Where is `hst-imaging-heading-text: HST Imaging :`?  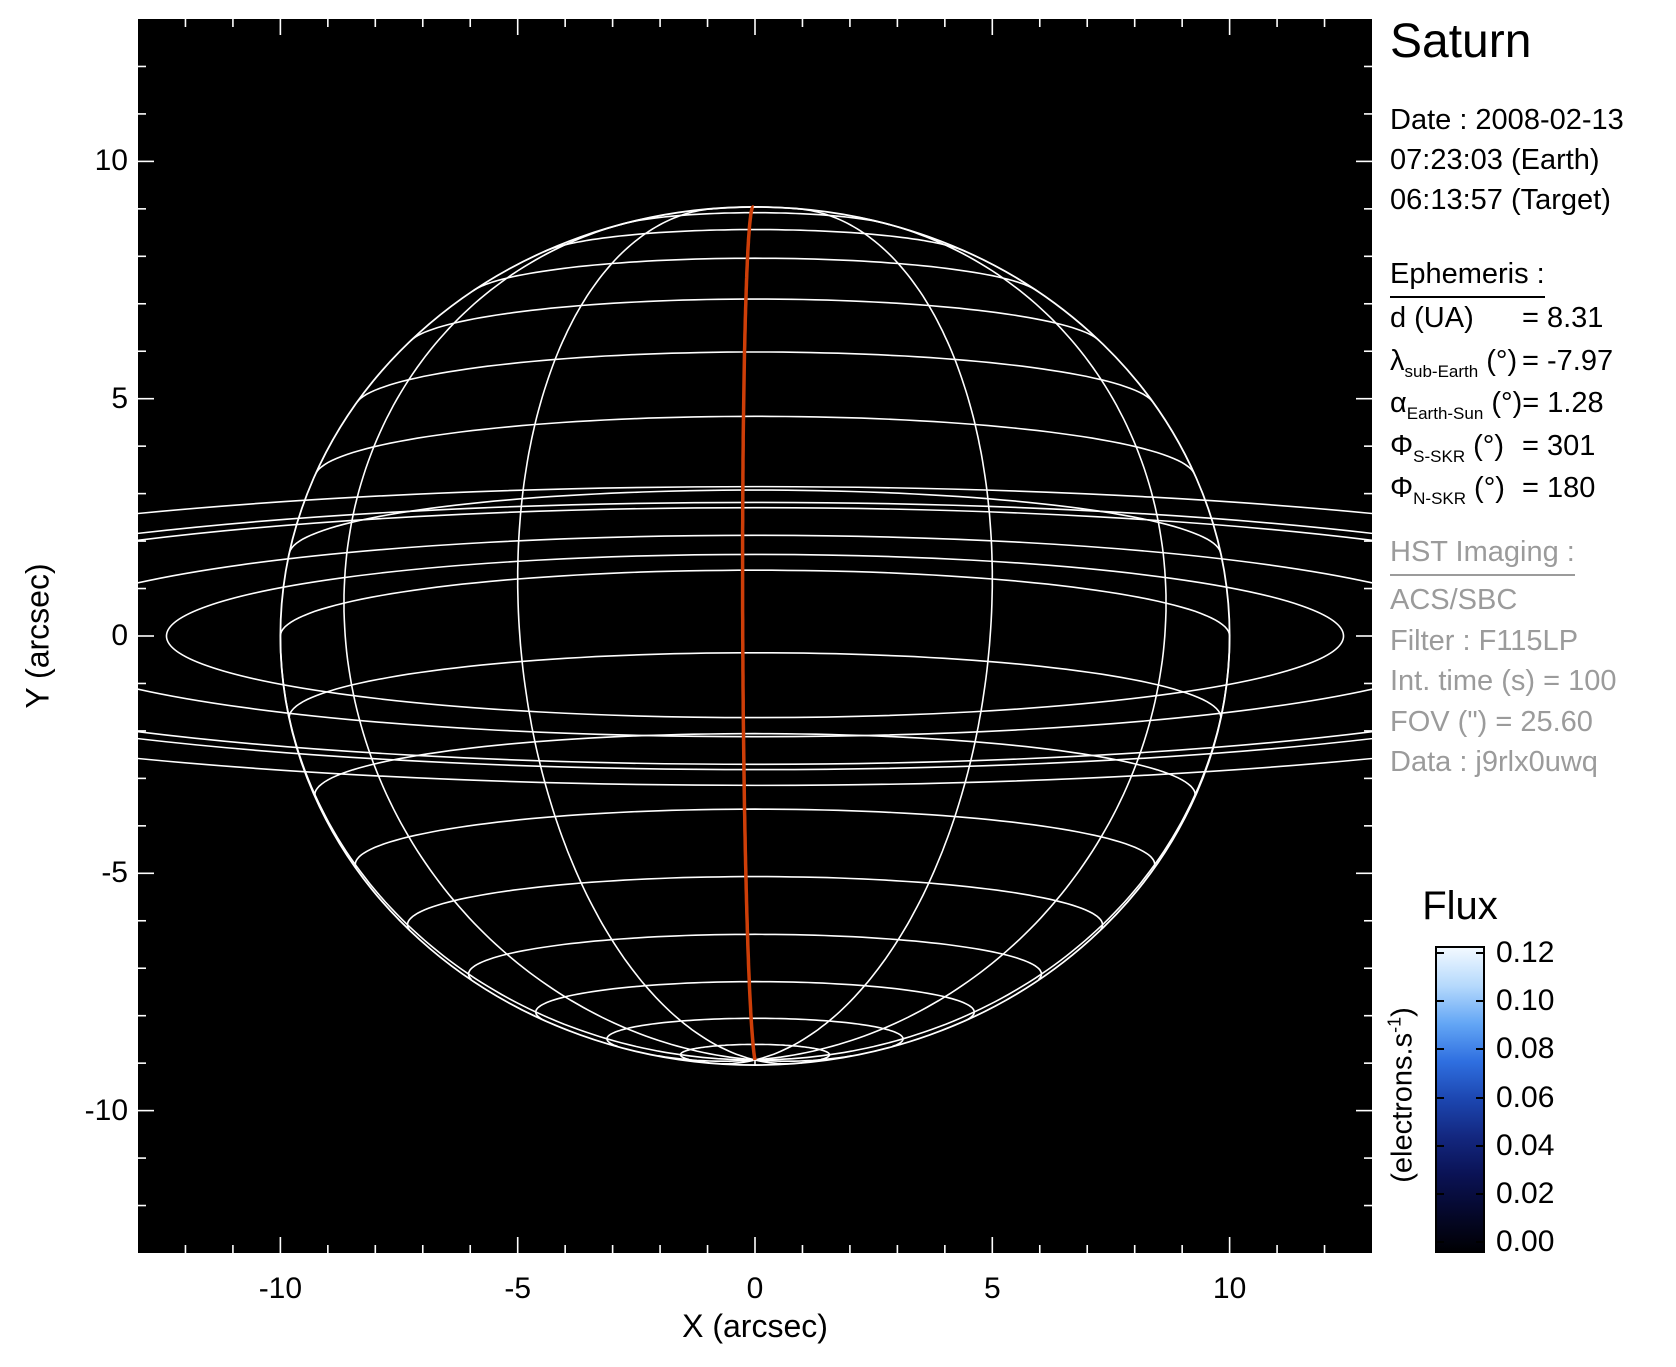
hst-imaging-heading-text: HST Imaging : is located at coordinates (1482, 554).